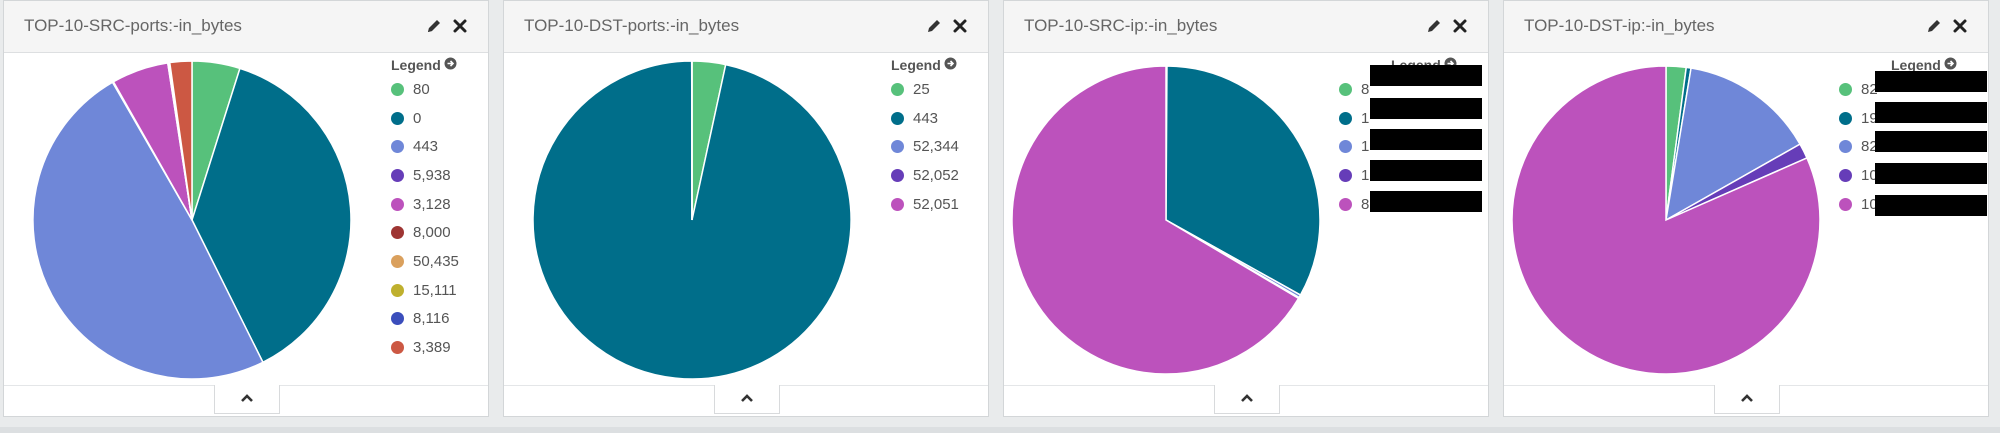 The height and width of the screenshot is (433, 2000). Describe the element at coordinates (441, 261) in the screenshot. I see `legend-item: 50,435` at that location.